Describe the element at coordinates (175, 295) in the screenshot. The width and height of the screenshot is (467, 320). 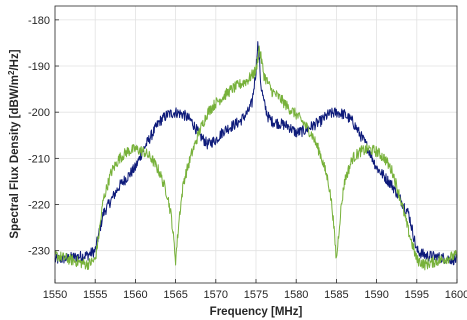
I see `x-tick-label: 1565` at that location.